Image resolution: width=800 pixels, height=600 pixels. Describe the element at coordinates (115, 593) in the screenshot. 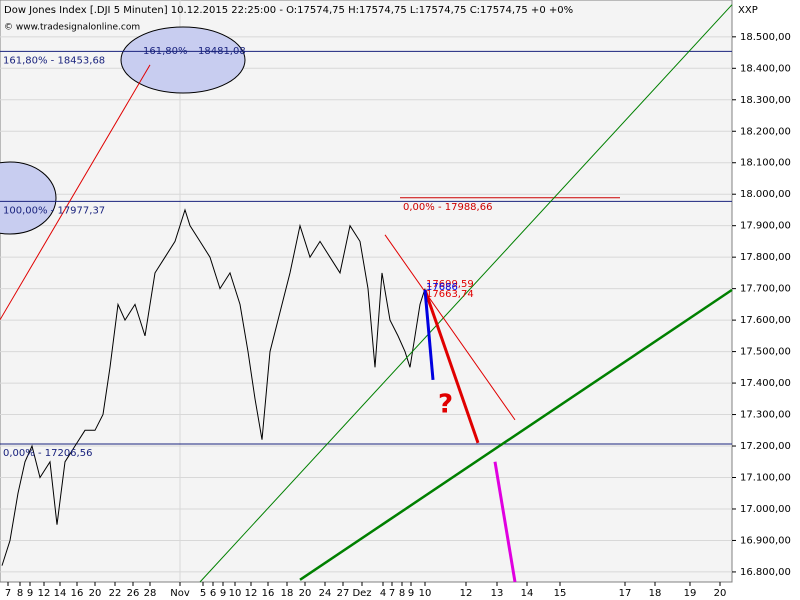

I see `x-tick-label: 22` at that location.